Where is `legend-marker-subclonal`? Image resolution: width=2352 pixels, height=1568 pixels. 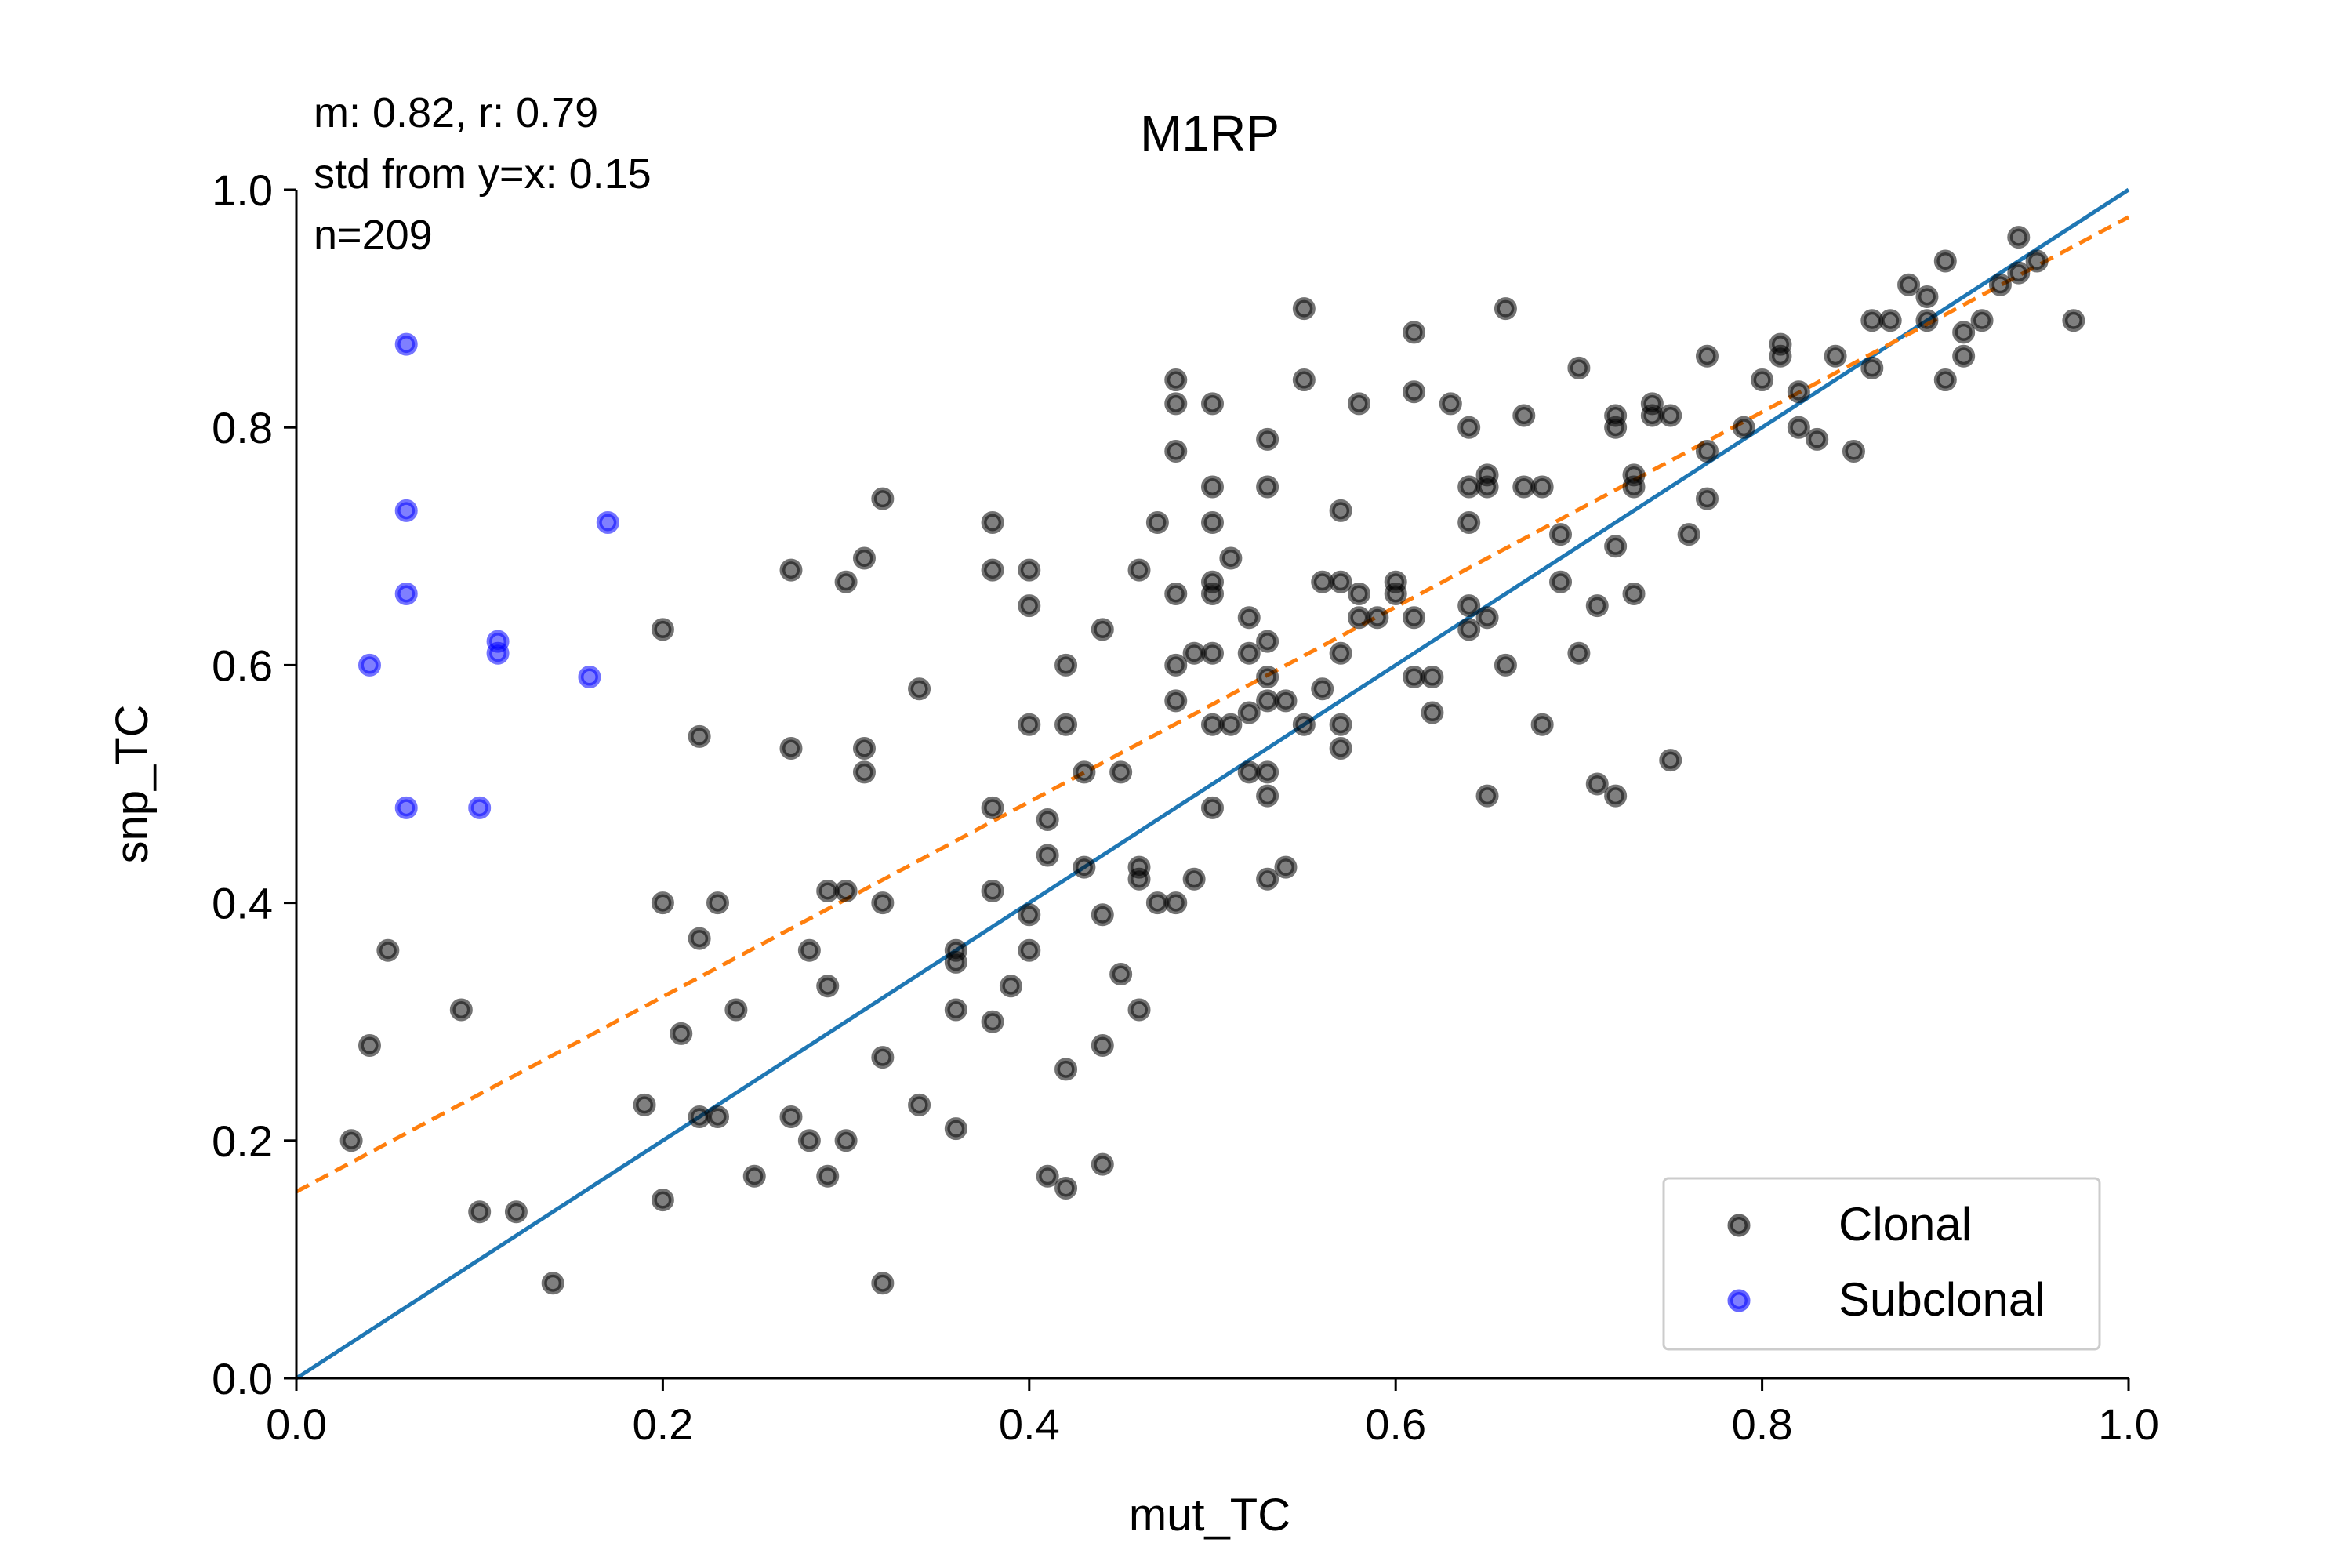
legend-marker-subclonal is located at coordinates (1739, 1300).